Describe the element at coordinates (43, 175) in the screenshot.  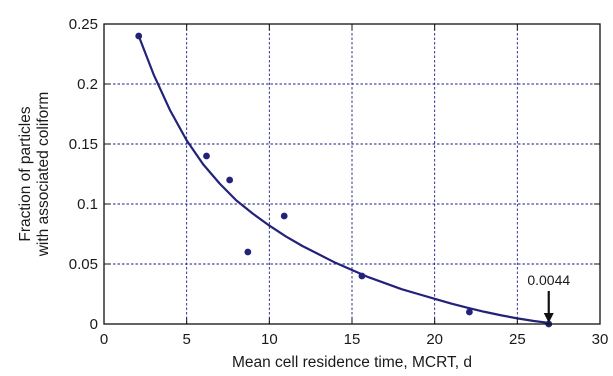
I see `y-axis-title-line-2: with associated coliform` at that location.